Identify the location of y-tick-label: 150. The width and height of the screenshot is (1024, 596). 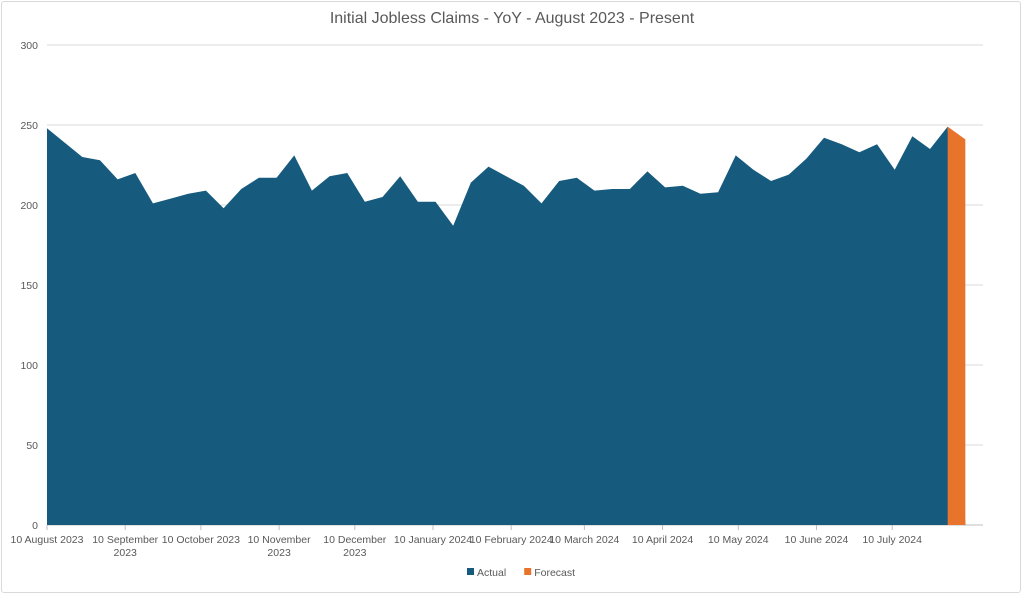
(29, 286).